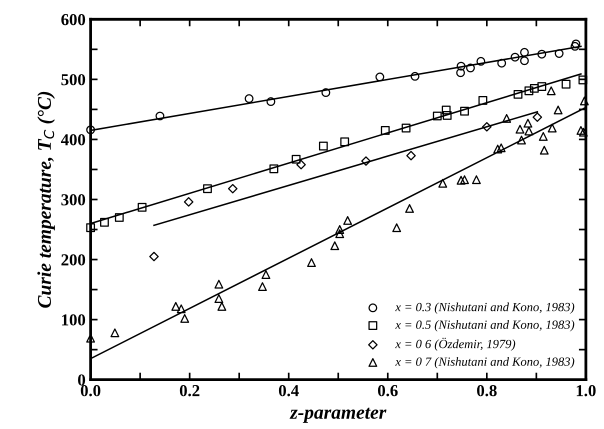 This screenshot has height=429, width=604. I want to click on x-tick-label: 1.0, so click(586, 390).